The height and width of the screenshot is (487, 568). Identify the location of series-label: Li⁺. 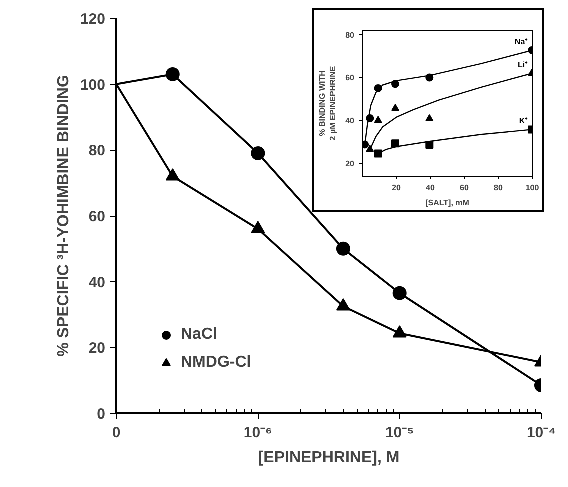
(523, 65).